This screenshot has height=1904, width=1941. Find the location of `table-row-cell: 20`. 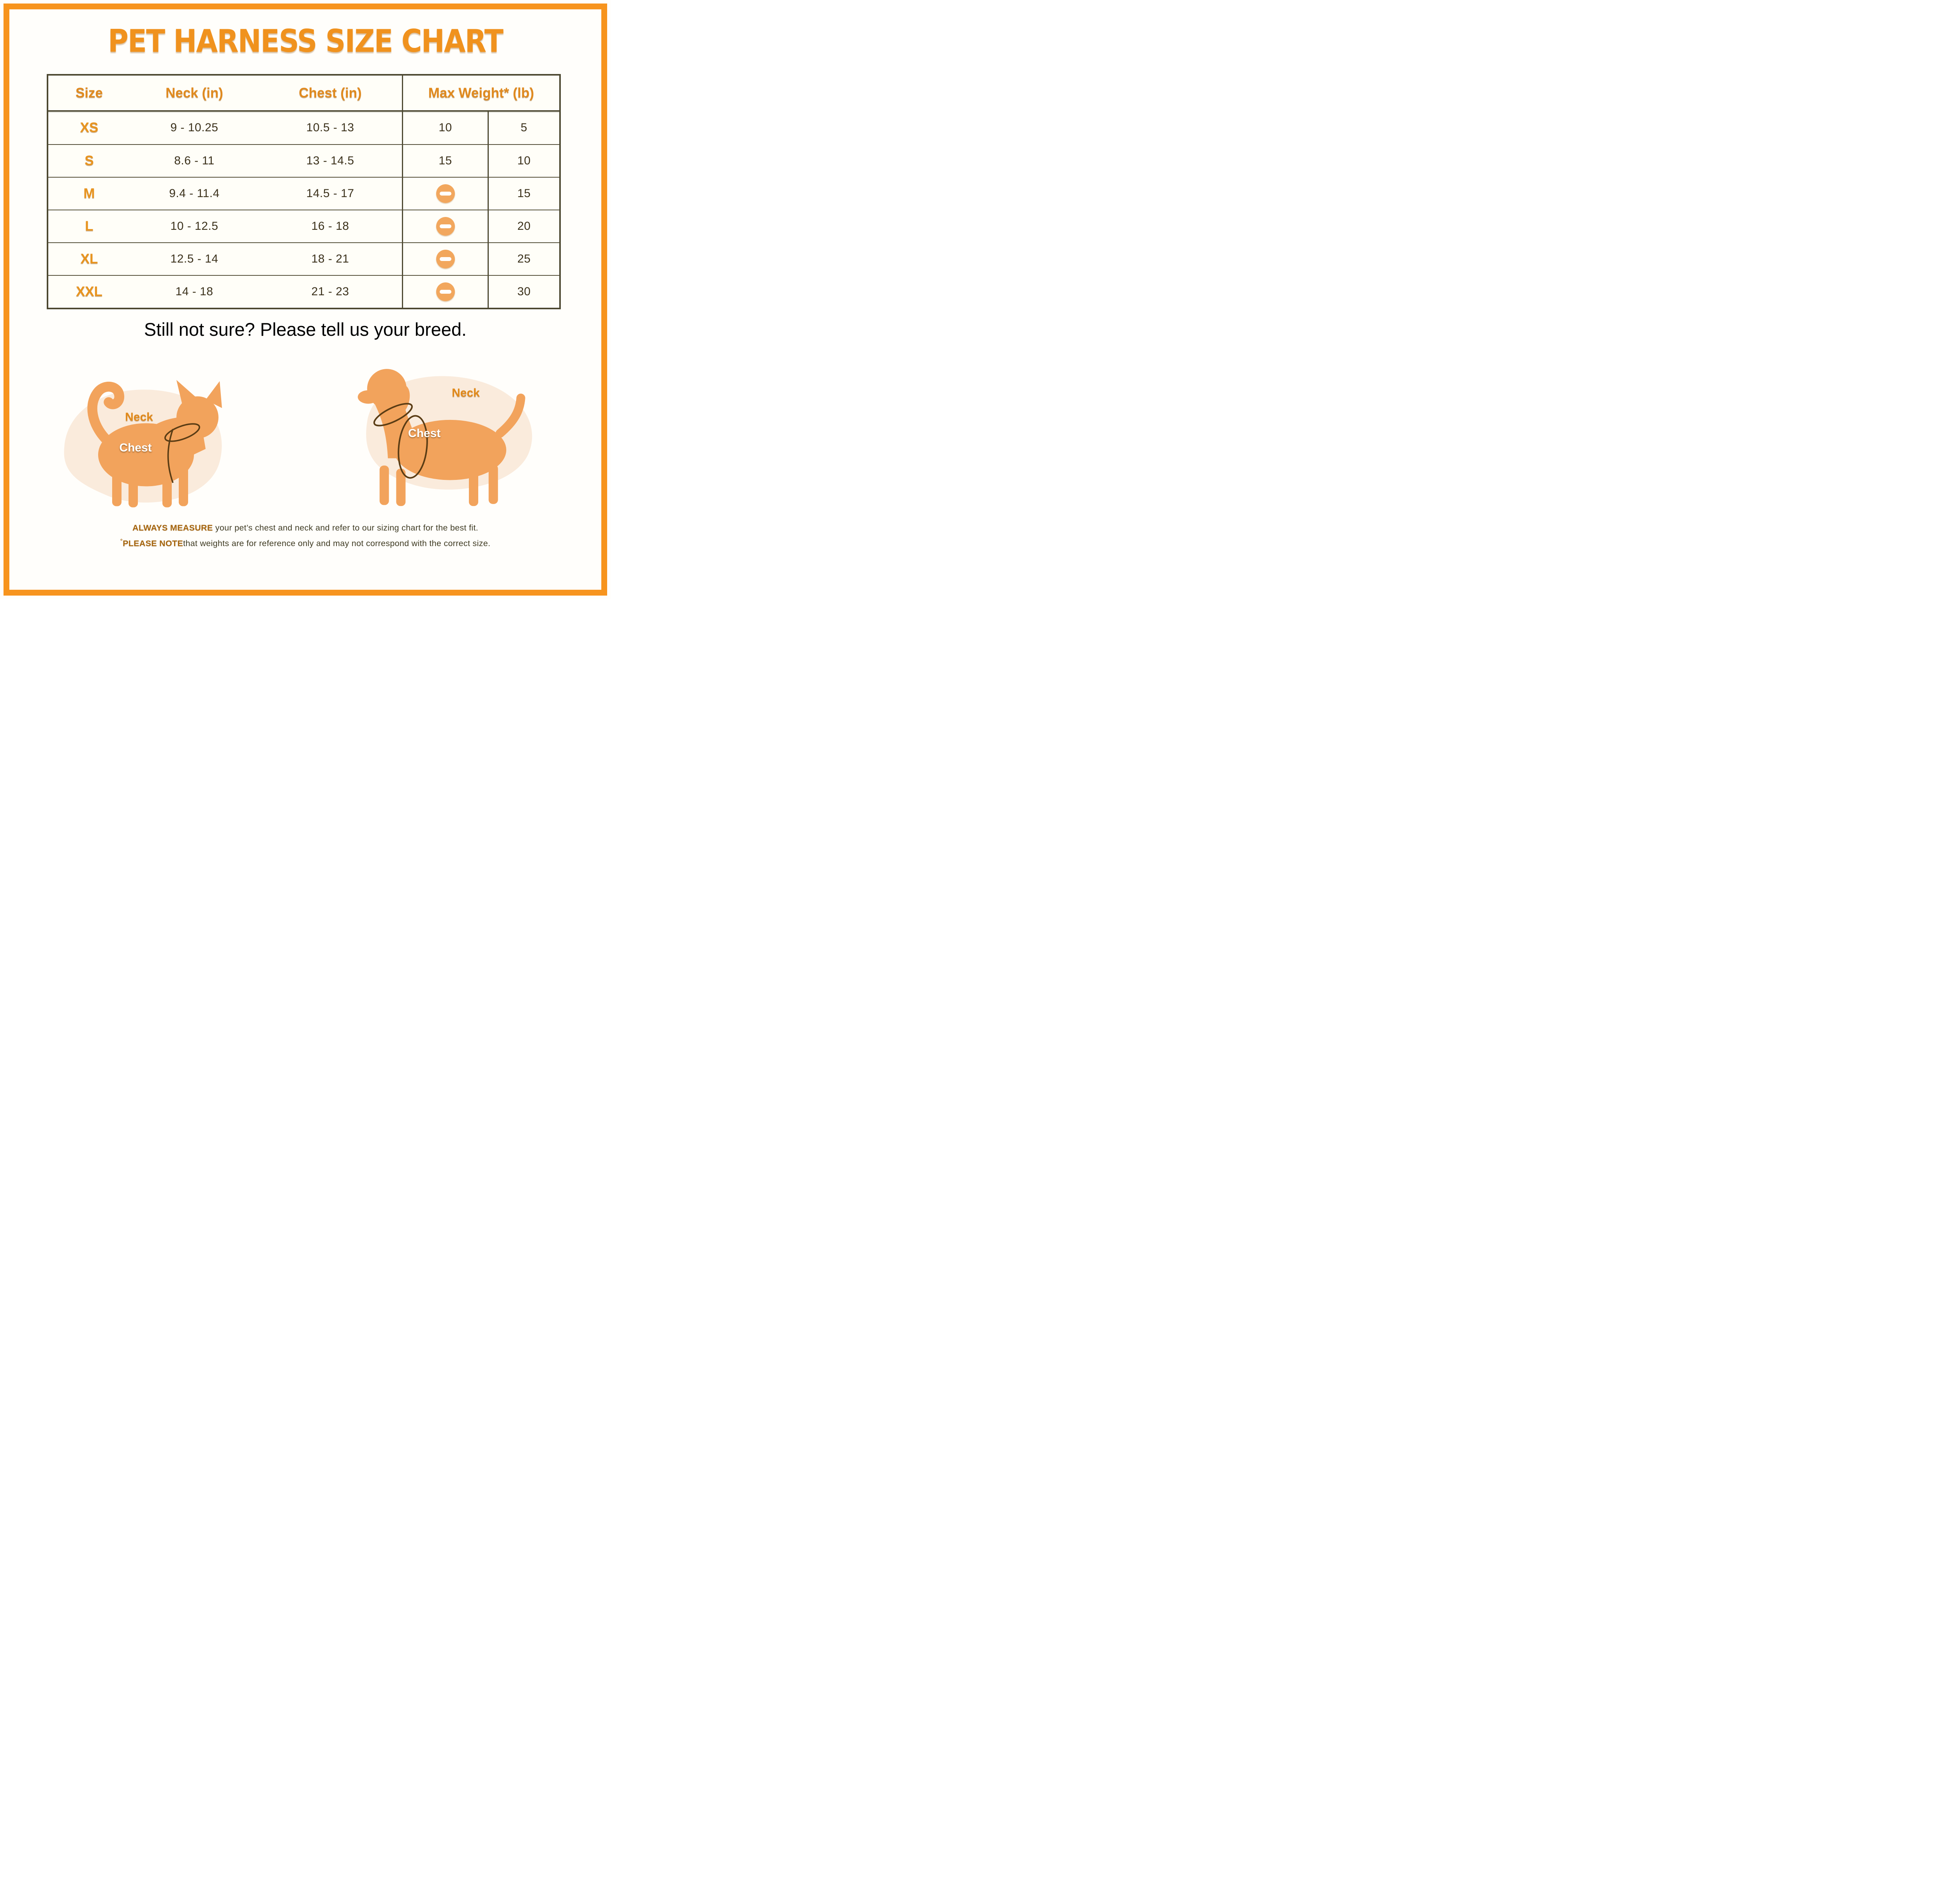

table-row-cell: 20 is located at coordinates (524, 226).